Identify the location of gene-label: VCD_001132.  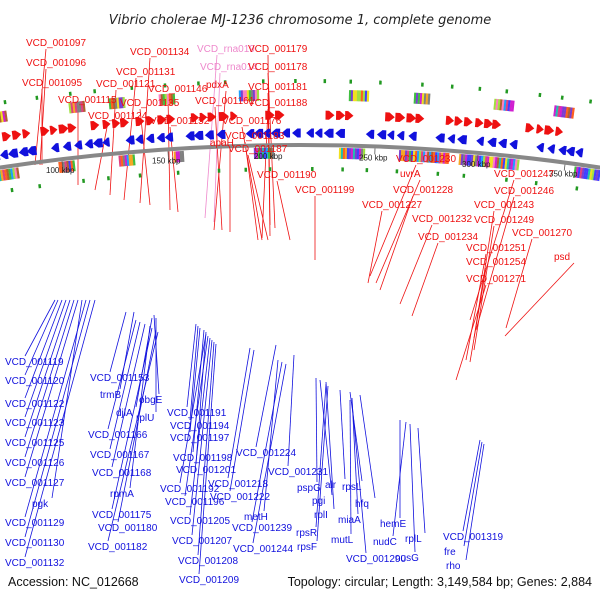
(35, 563).